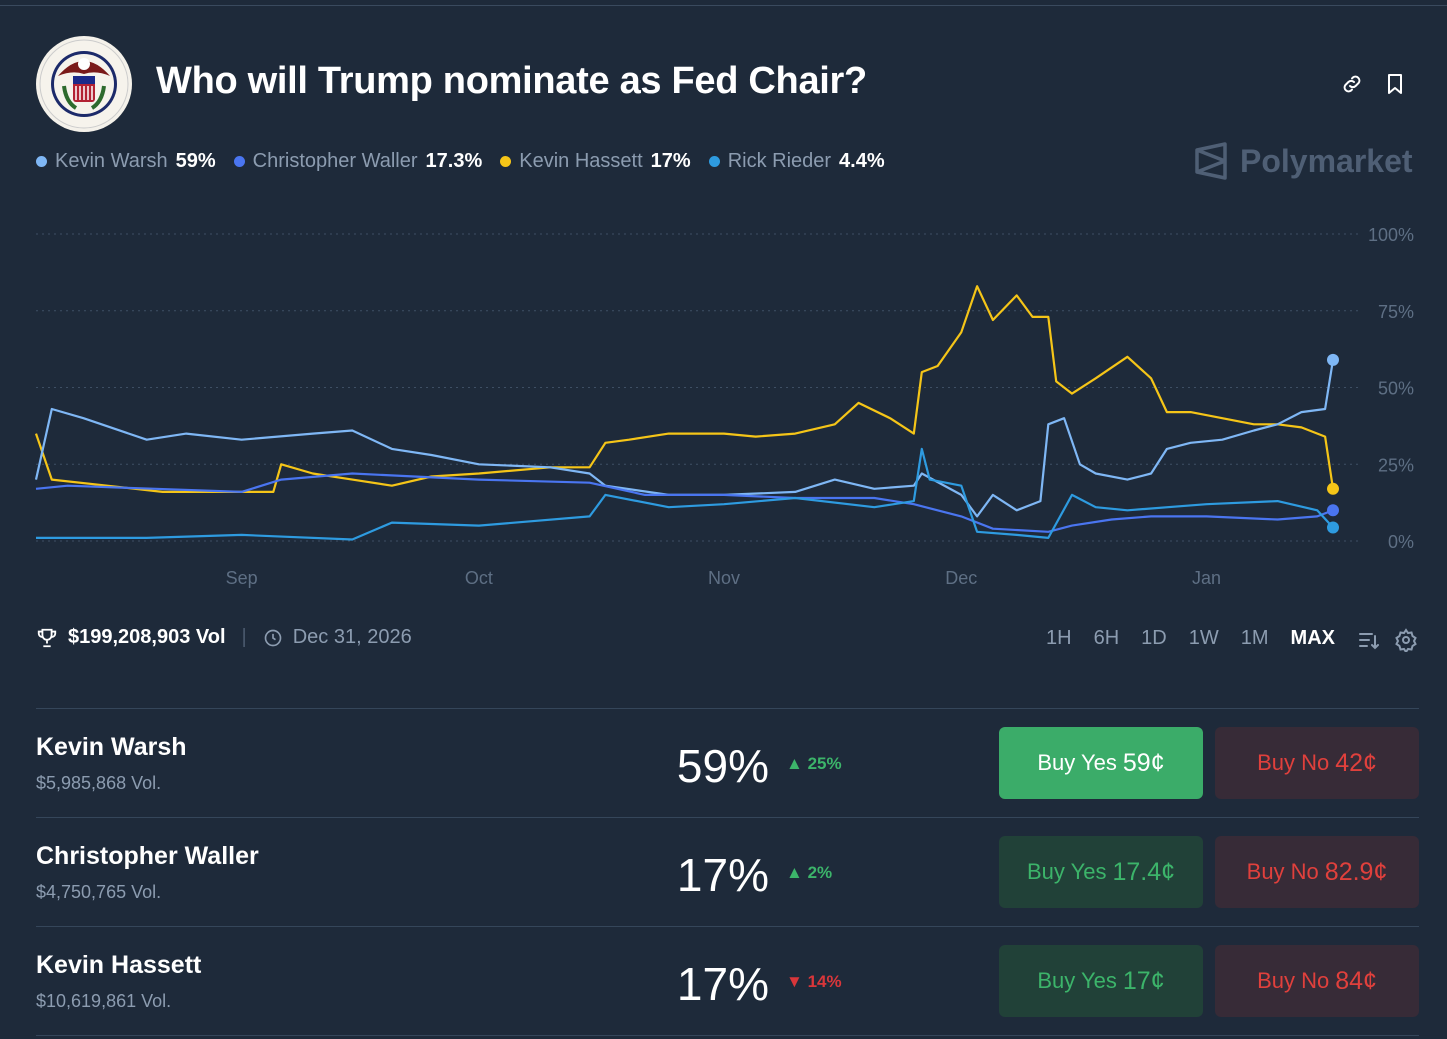 The width and height of the screenshot is (1447, 1039). Describe the element at coordinates (454, 161) in the screenshot. I see `legend-pct: 17.3%` at that location.